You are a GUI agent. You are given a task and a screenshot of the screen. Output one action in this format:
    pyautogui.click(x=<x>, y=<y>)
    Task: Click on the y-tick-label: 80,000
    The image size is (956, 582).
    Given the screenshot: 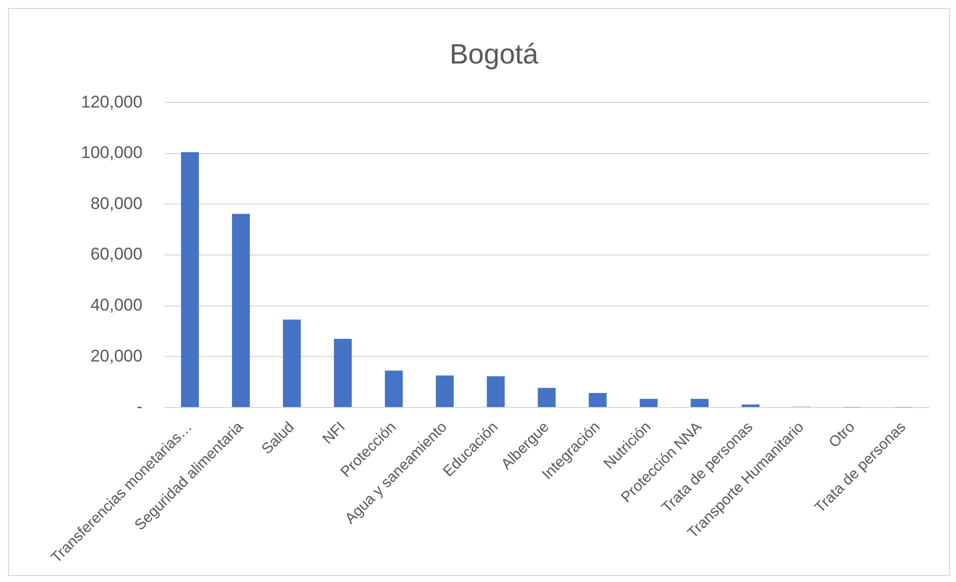 What is the action you would take?
    pyautogui.click(x=116, y=203)
    